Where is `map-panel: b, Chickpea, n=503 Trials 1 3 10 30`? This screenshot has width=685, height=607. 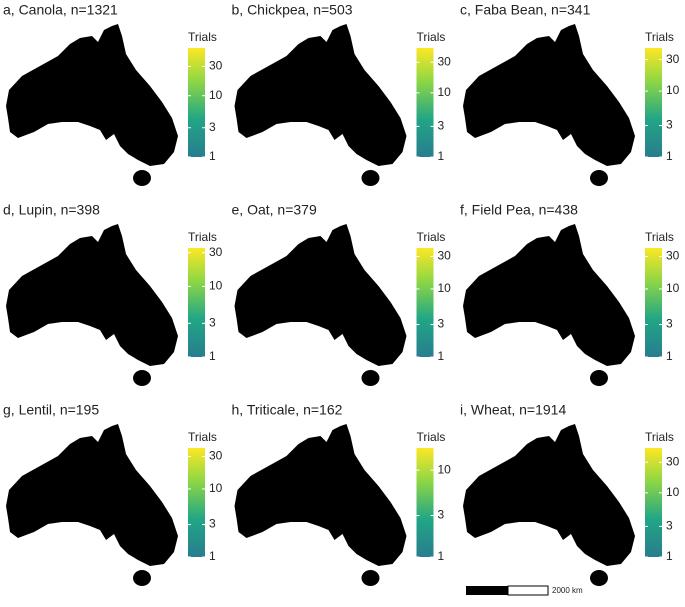 map-panel: b, Chickpea, n=503 Trials 1 3 10 30 is located at coordinates (342, 94).